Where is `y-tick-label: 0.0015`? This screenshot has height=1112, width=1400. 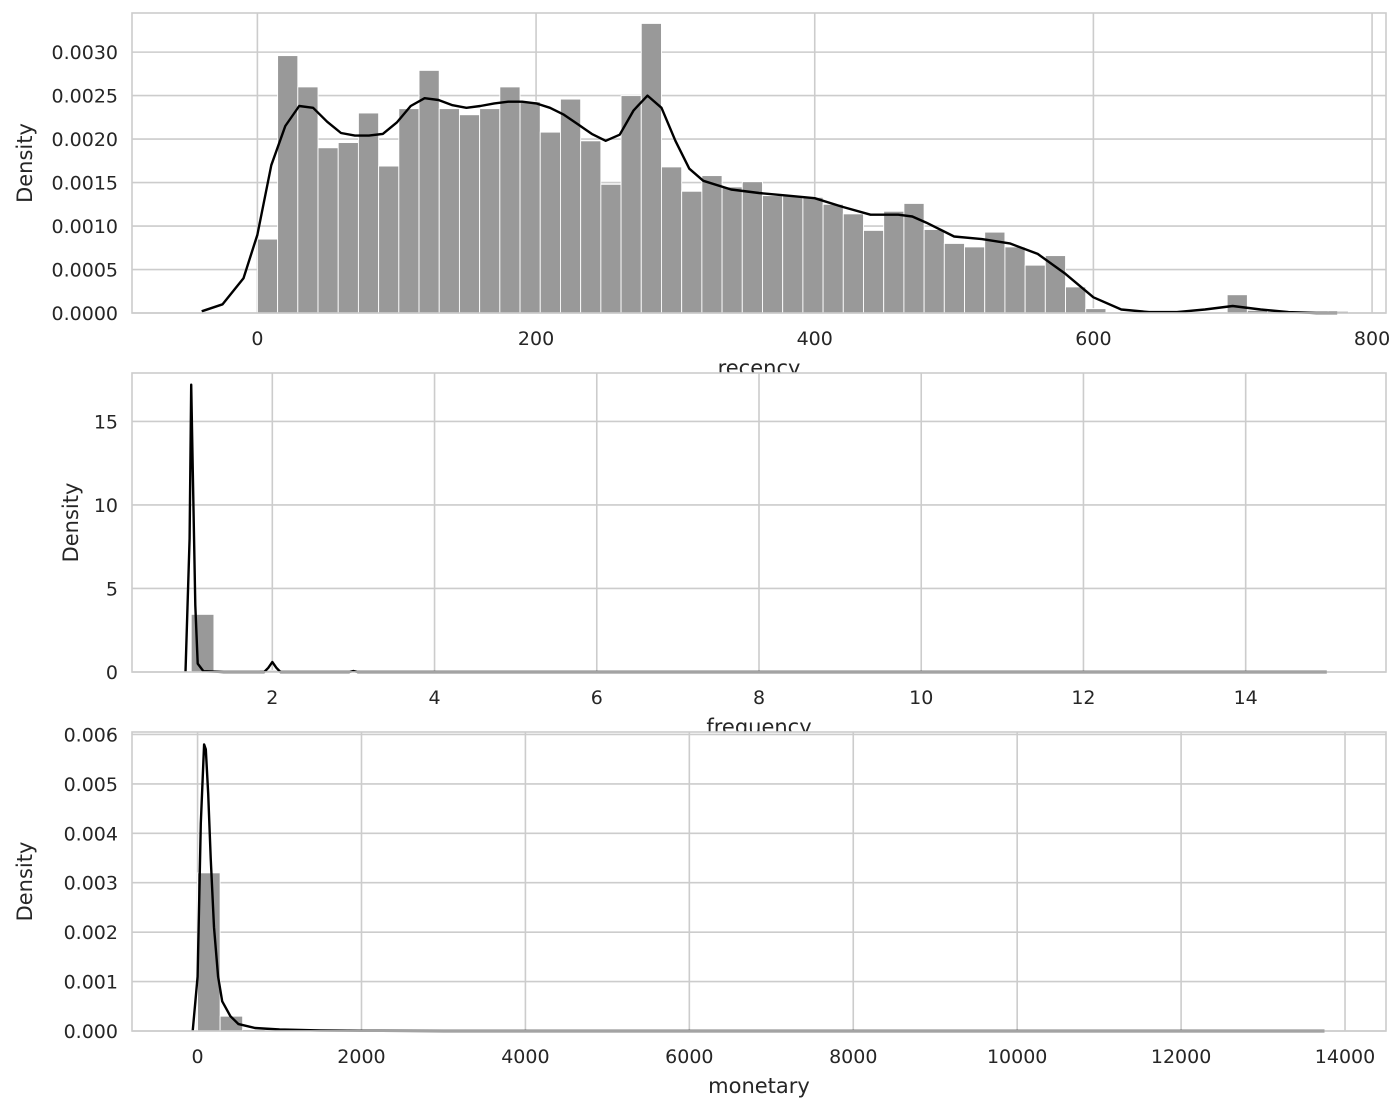 y-tick-label: 0.0015 is located at coordinates (85, 184).